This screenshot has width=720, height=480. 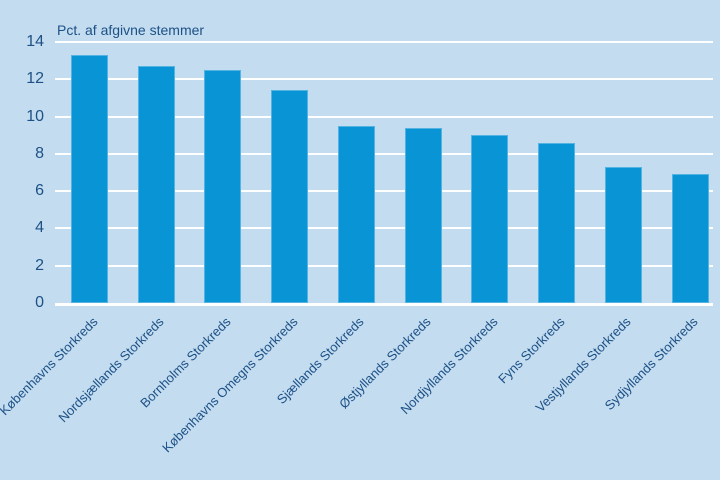 What do you see at coordinates (39, 191) in the screenshot?
I see `y-tick-label-6: 6` at bounding box center [39, 191].